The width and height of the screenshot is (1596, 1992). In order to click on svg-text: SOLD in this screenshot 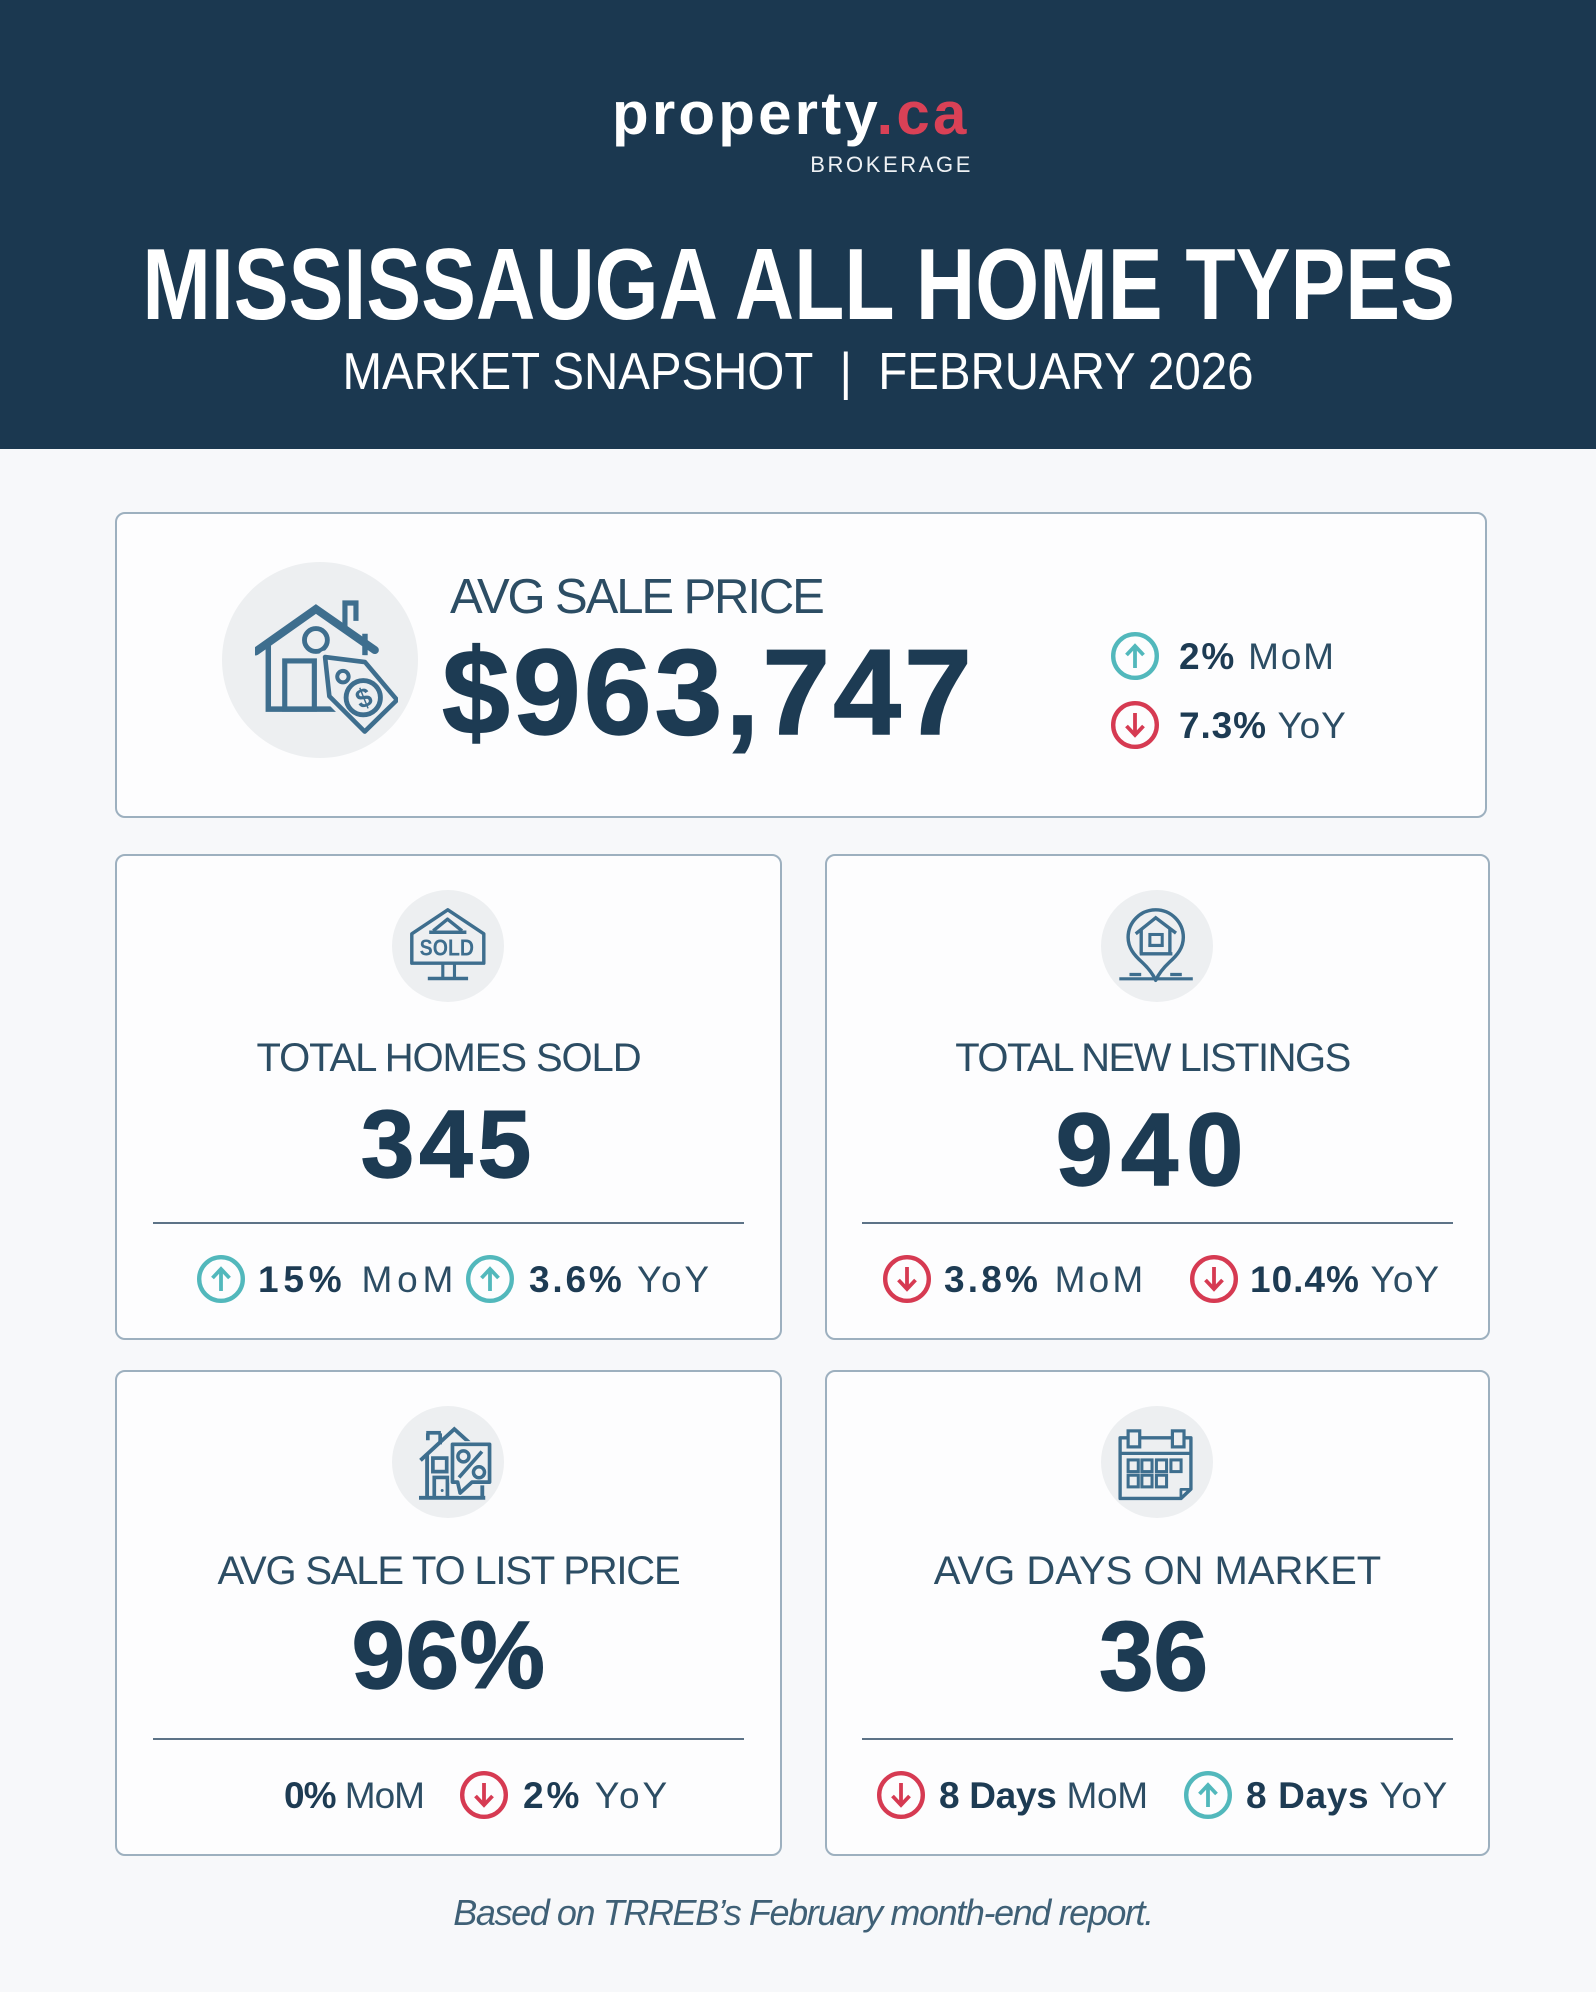, I will do `click(447, 948)`.